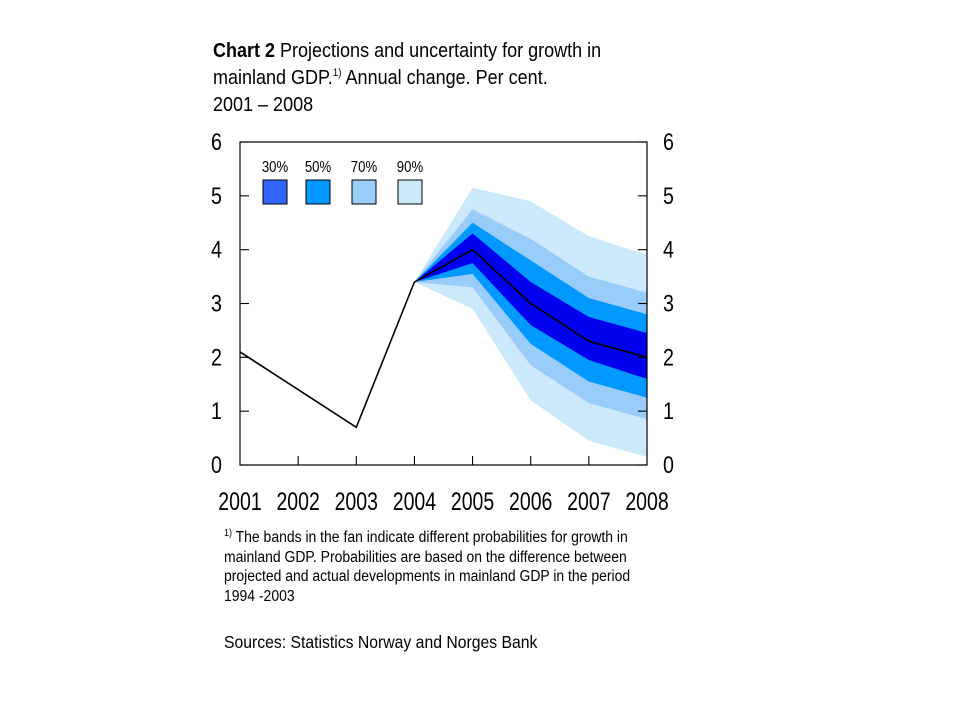 The width and height of the screenshot is (960, 720). Describe the element at coordinates (668, 356) in the screenshot. I see `y-tick-label-right: 2` at that location.